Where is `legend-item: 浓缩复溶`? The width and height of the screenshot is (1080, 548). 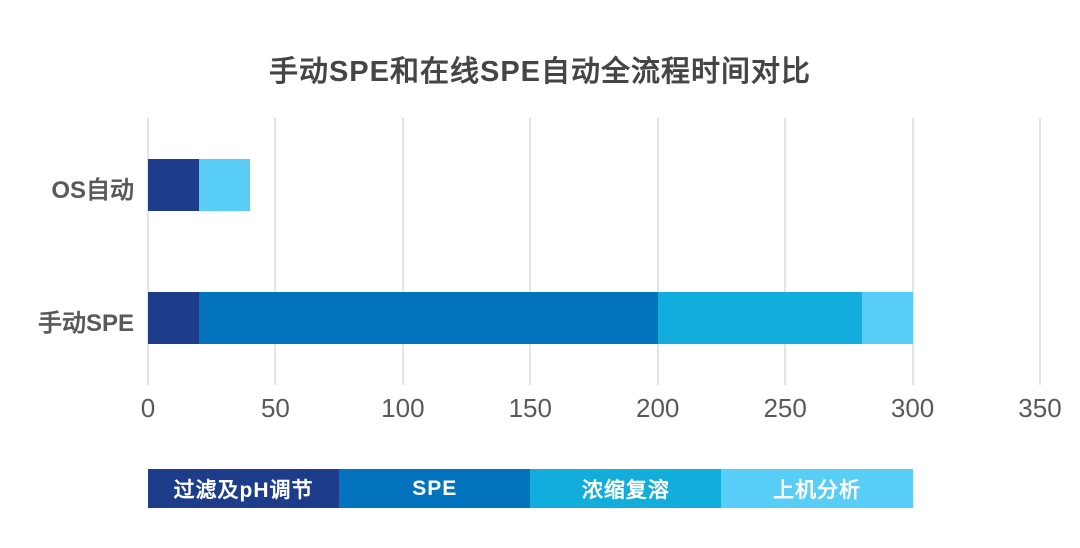
legend-item: 浓缩复溶 is located at coordinates (626, 488).